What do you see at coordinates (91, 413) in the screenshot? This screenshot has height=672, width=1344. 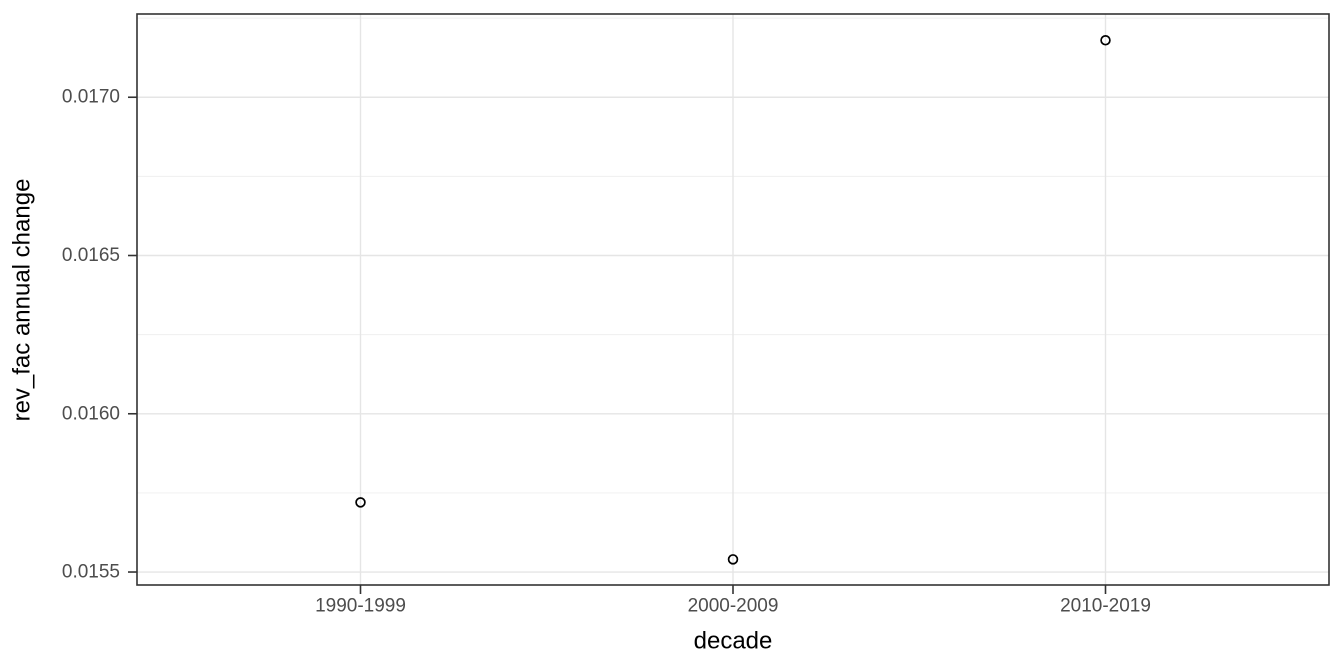 I see `y-tick-label: 0.0160` at bounding box center [91, 413].